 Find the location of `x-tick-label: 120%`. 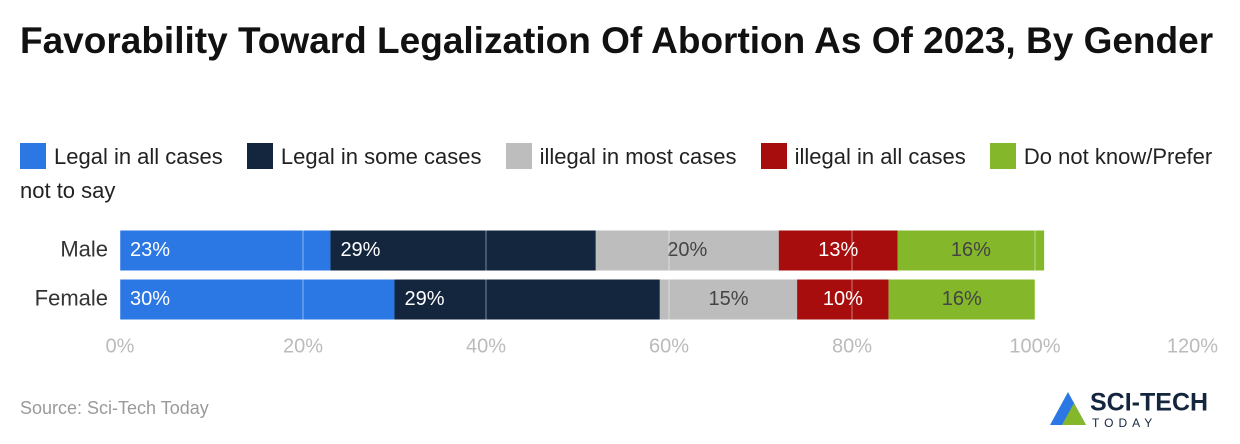

x-tick-label: 120% is located at coordinates (1192, 346).